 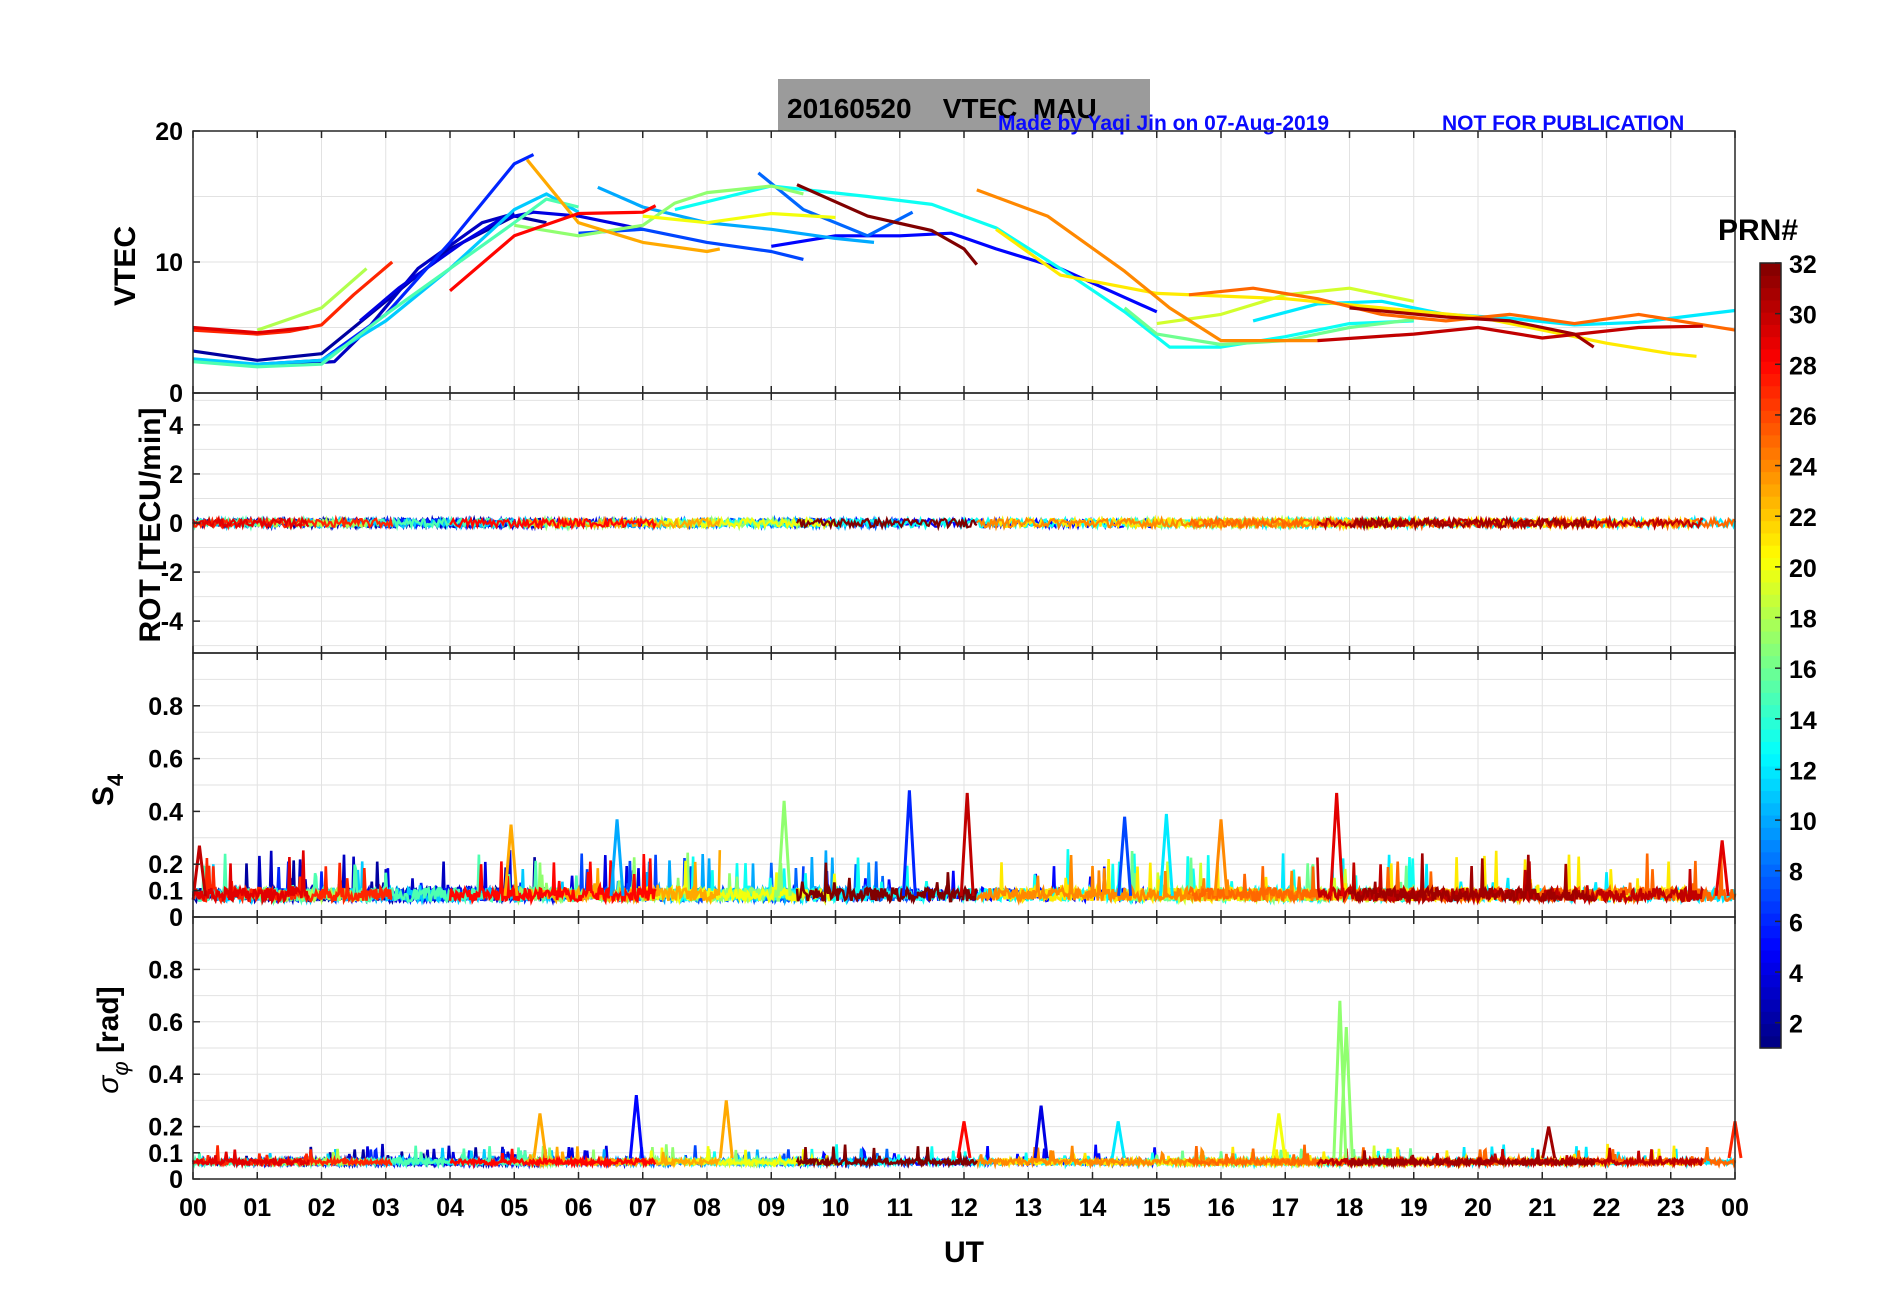 What do you see at coordinates (165, 1023) in the screenshot?
I see `y-tick-label: 0.6` at bounding box center [165, 1023].